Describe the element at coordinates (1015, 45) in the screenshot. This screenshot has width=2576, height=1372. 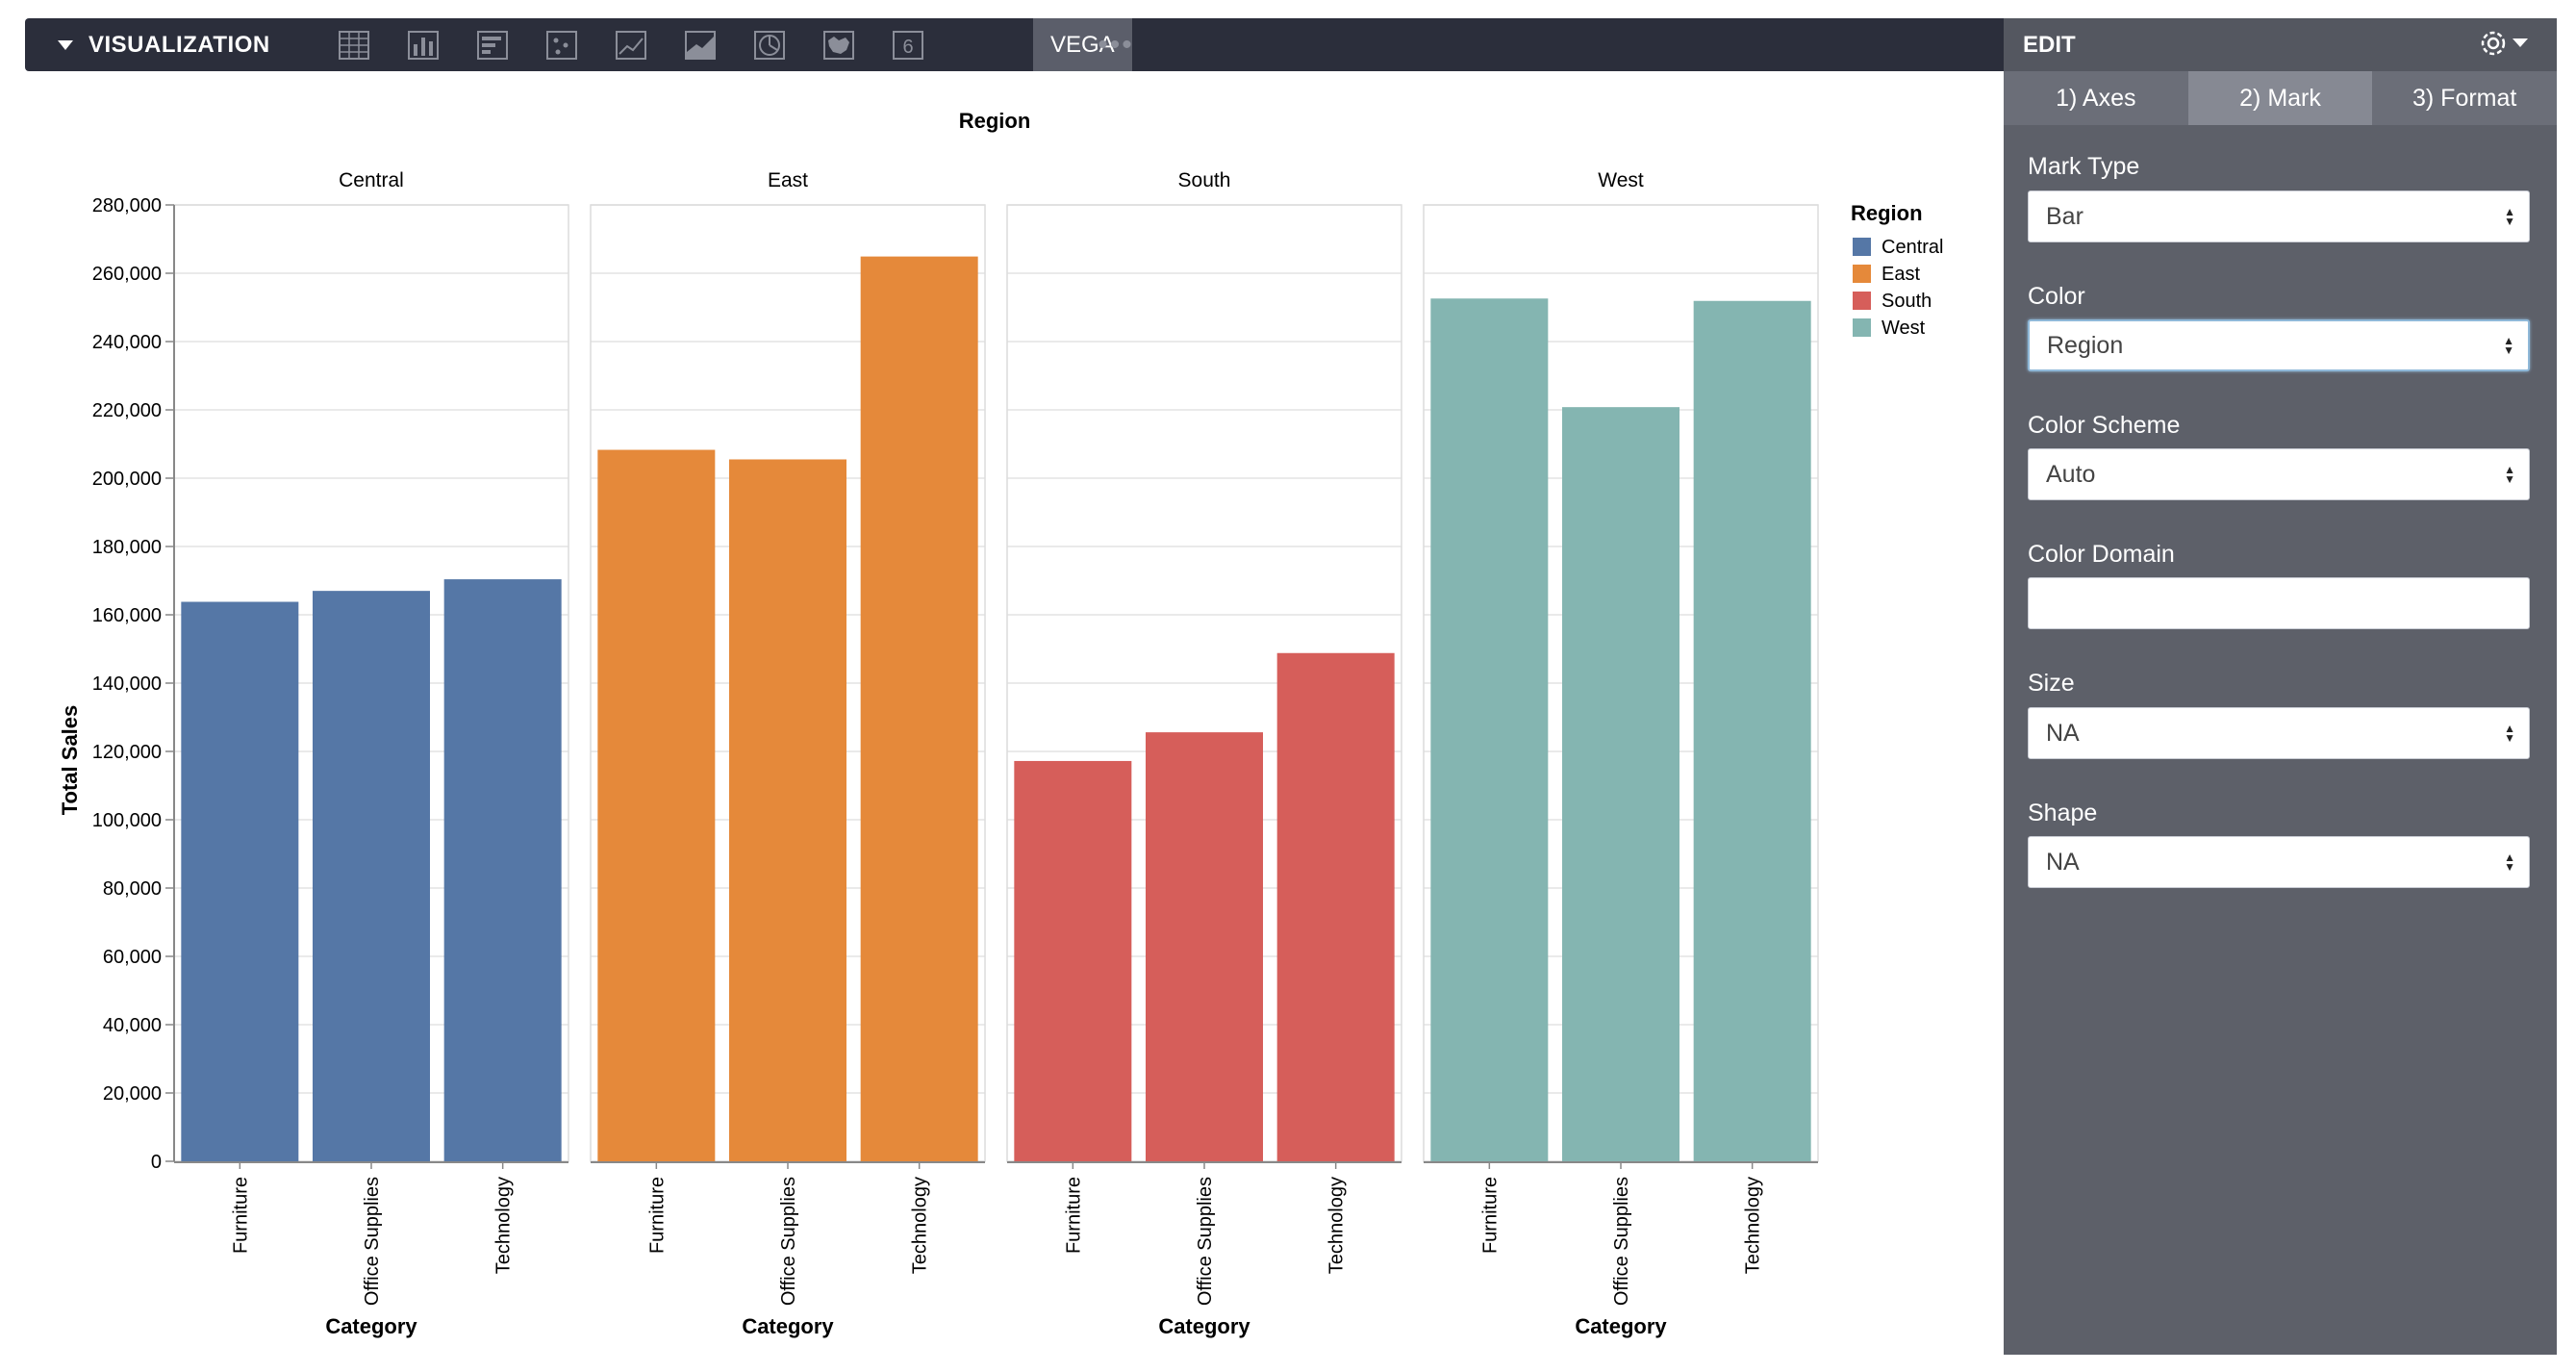
I see `visualization-toolbar: VISUALIZATION 6 VEGA •••` at that location.